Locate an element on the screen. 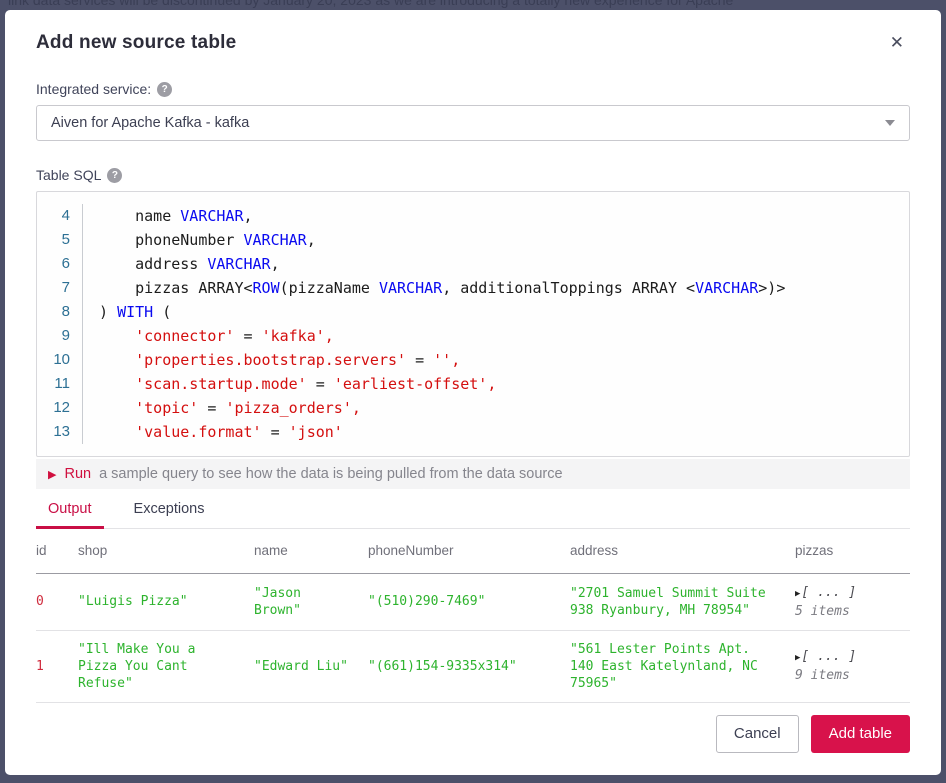 The height and width of the screenshot is (783, 946). output-table-header-row: id shop name phoneNumber address pizzas is located at coordinates (473, 551).